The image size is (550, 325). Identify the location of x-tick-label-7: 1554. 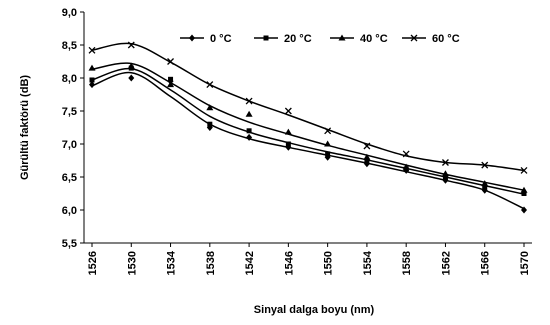
(368, 262).